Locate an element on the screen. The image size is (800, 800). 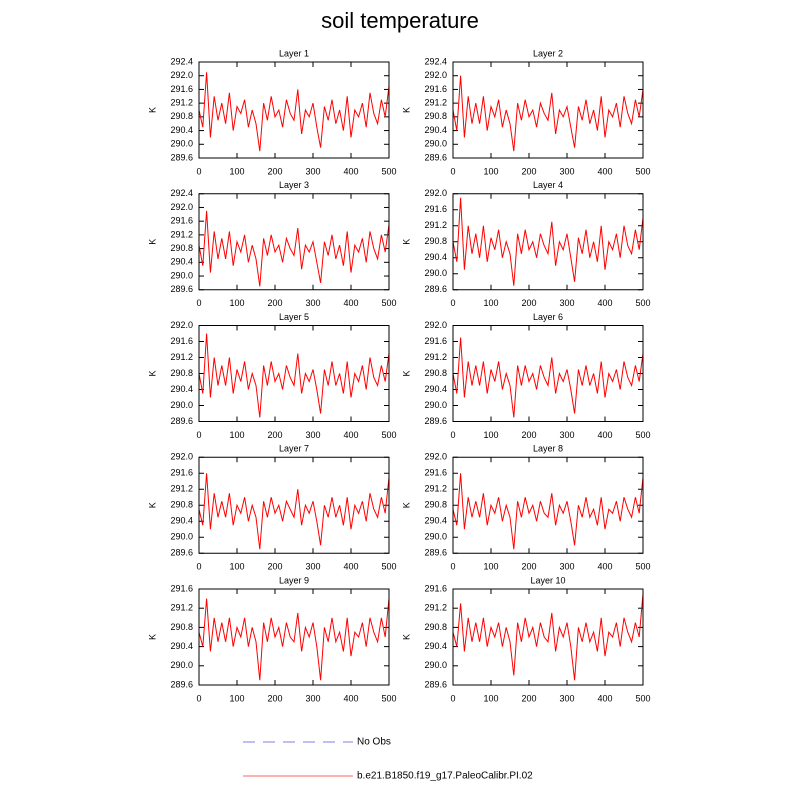
panel-title: Layer 10 is located at coordinates (547, 580).